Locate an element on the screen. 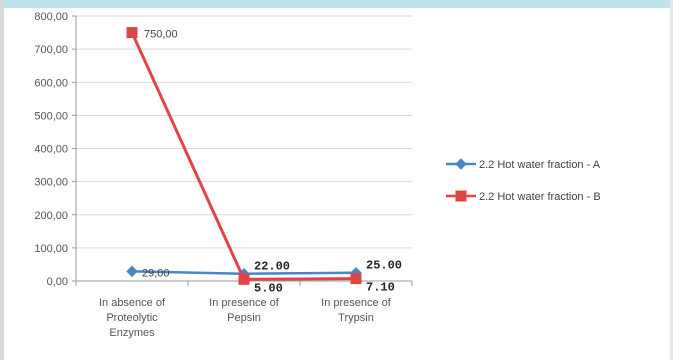 The height and width of the screenshot is (360, 673). data-label: 750,00 is located at coordinates (161, 35).